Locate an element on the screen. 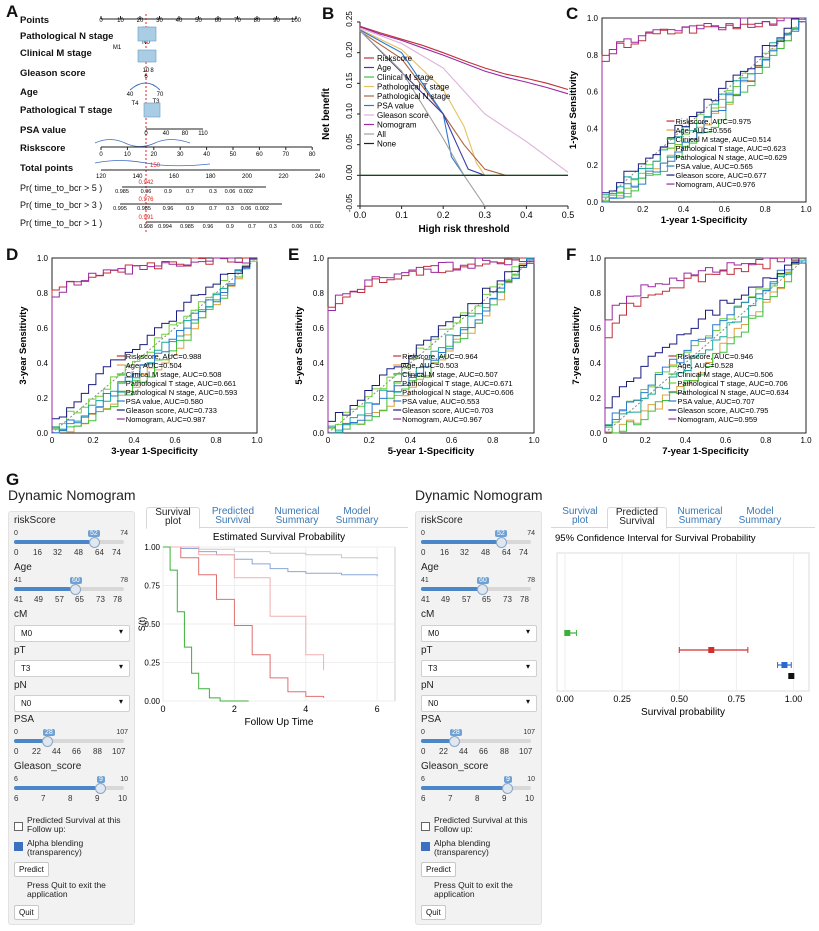 The height and width of the screenshot is (931, 819). nomogram-row-label: Pathological T stage is located at coordinates (66, 110).